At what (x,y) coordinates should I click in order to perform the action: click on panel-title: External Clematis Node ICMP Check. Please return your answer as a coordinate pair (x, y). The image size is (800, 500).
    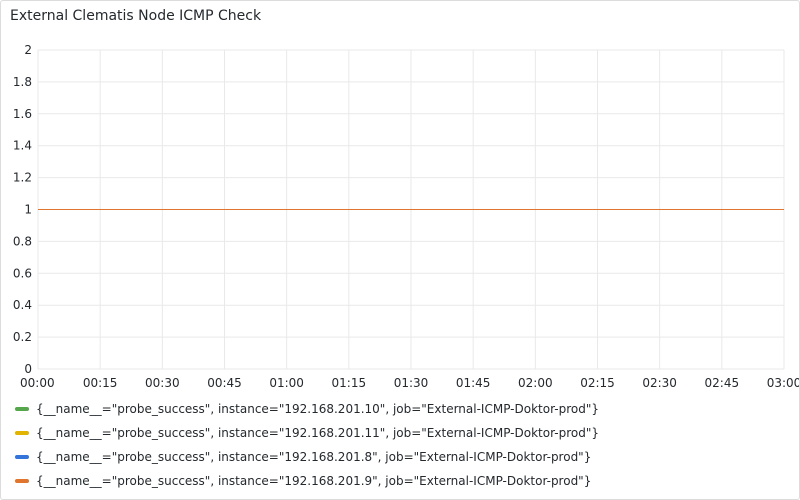
    Looking at the image, I should click on (136, 16).